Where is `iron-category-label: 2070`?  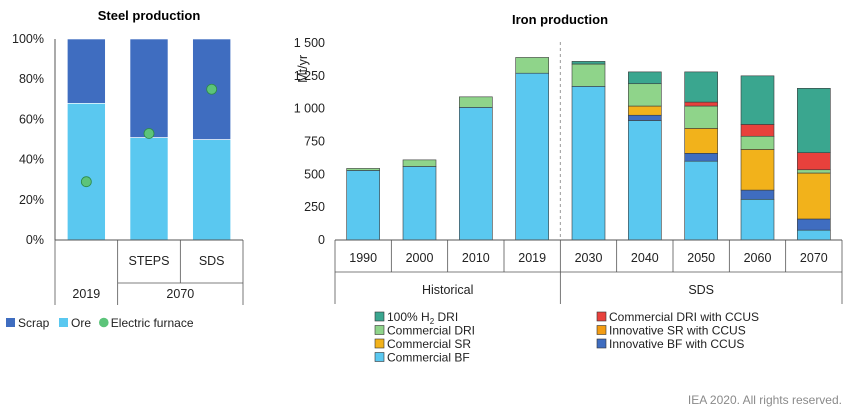
iron-category-label: 2070 is located at coordinates (814, 258).